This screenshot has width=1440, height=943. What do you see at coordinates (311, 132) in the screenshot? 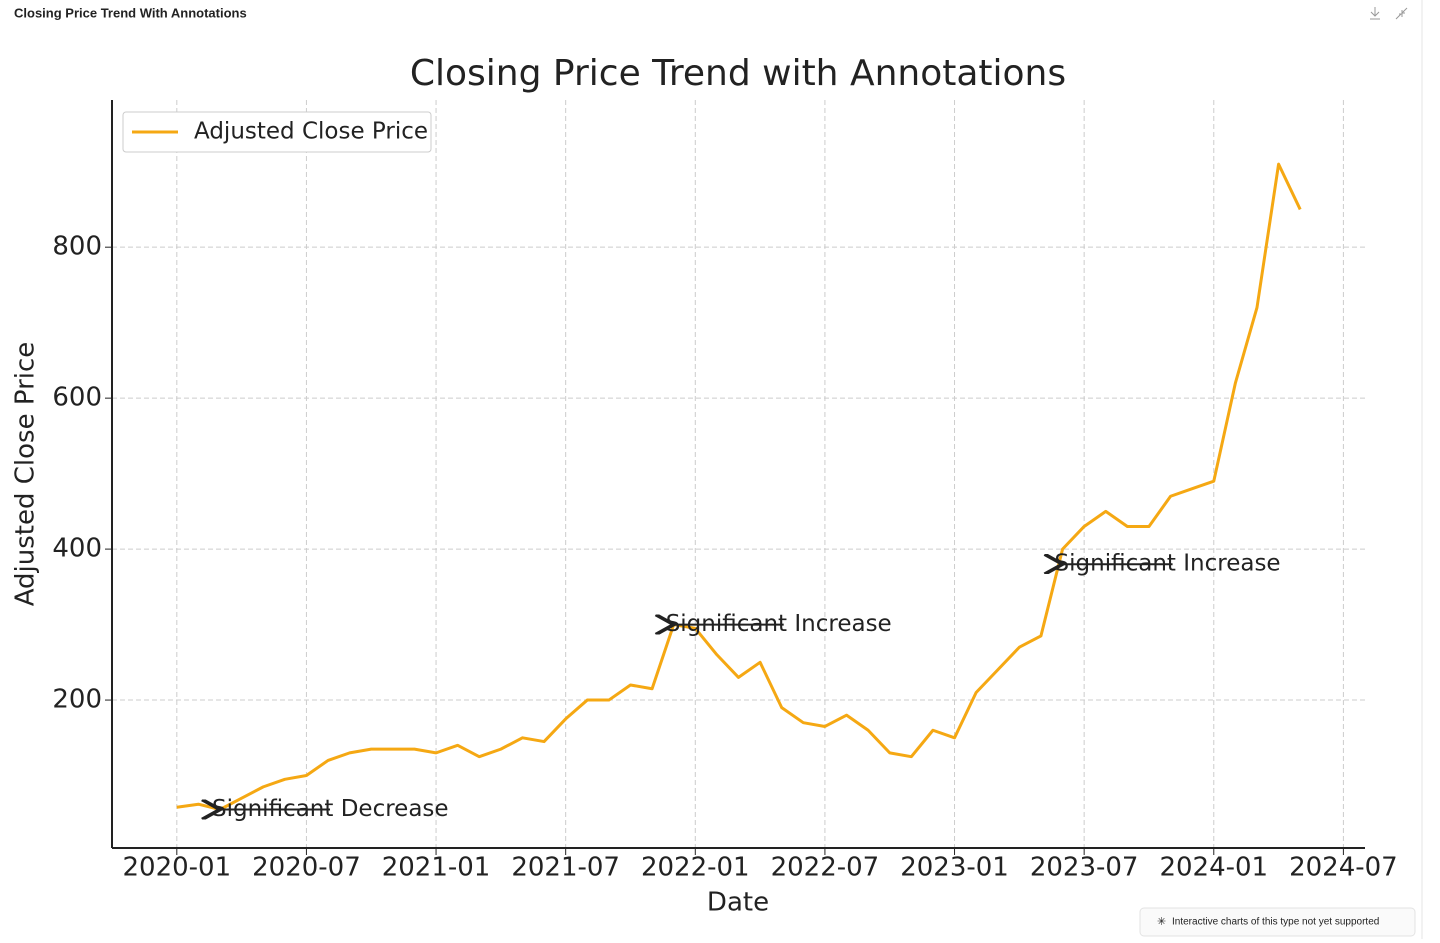
I see `legend-label: Adjusted Close Price` at bounding box center [311, 132].